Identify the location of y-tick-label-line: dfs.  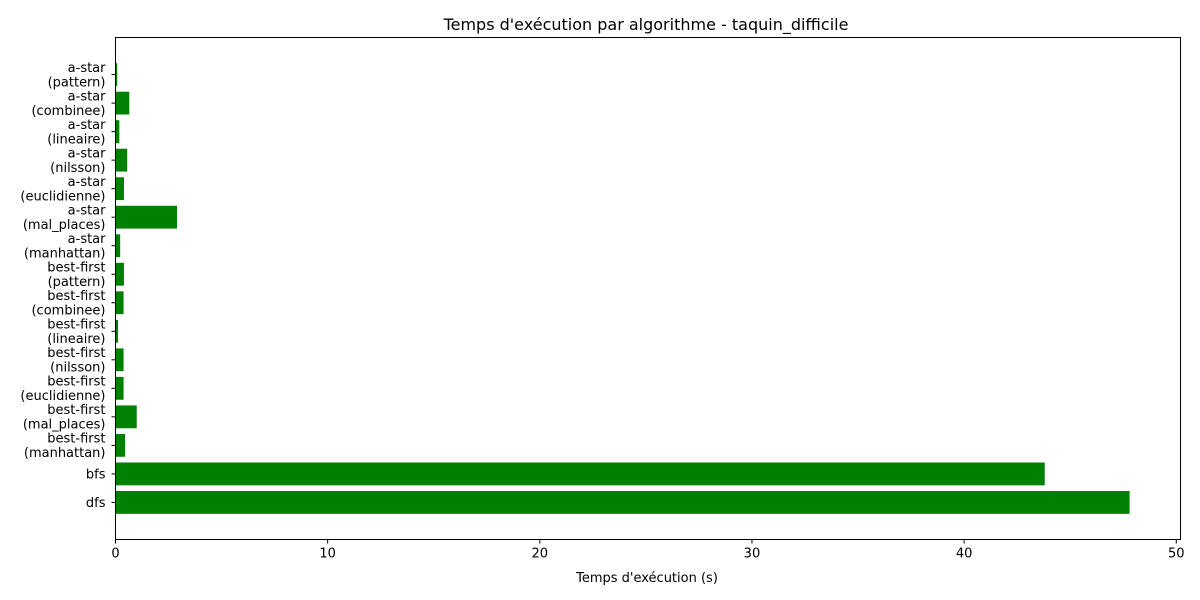
(96, 503).